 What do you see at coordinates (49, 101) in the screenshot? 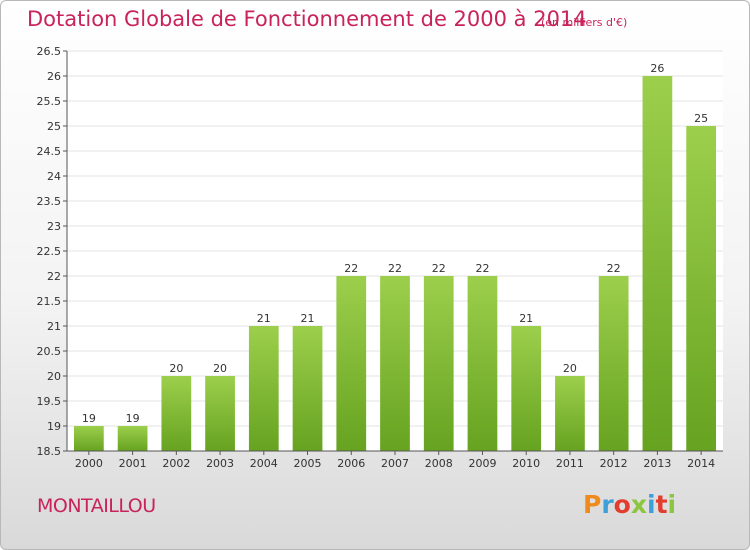
I see `y-tick-label: 25.5` at bounding box center [49, 101].